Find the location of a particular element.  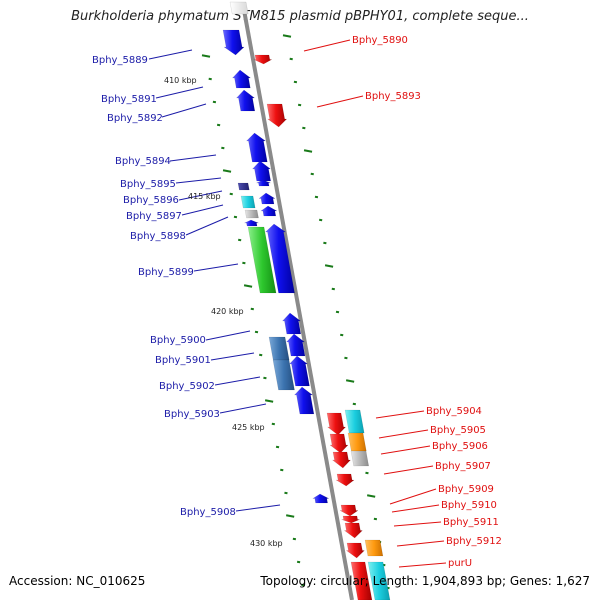

gene-label-bphy-5899: Bphy_5899 is located at coordinates (166, 272).